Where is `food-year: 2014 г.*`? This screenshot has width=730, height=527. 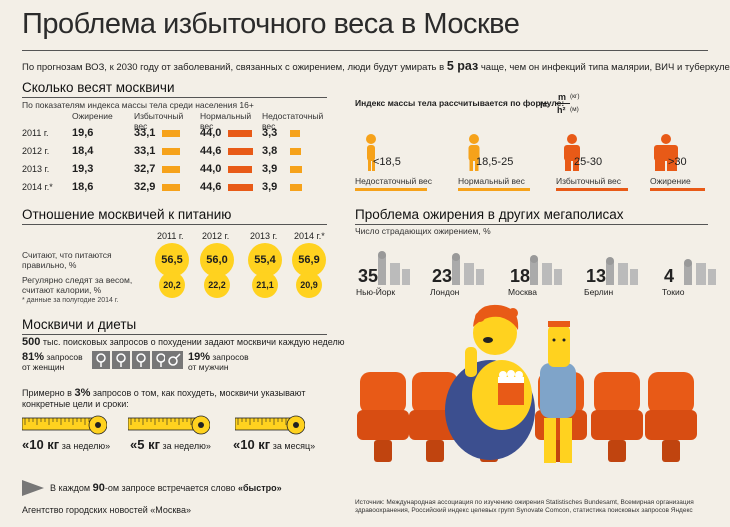
food-year: 2014 г.* is located at coordinates (309, 236).